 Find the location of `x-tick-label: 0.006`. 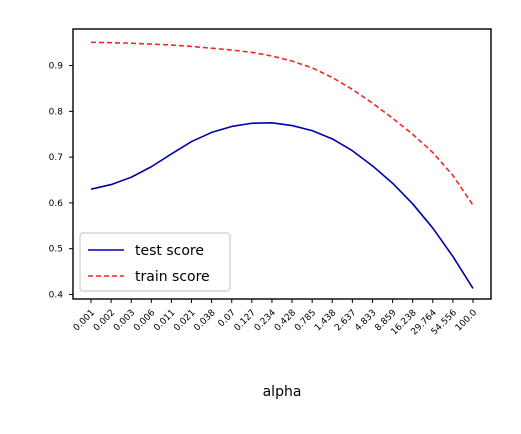

x-tick-label: 0.006 is located at coordinates (144, 320).